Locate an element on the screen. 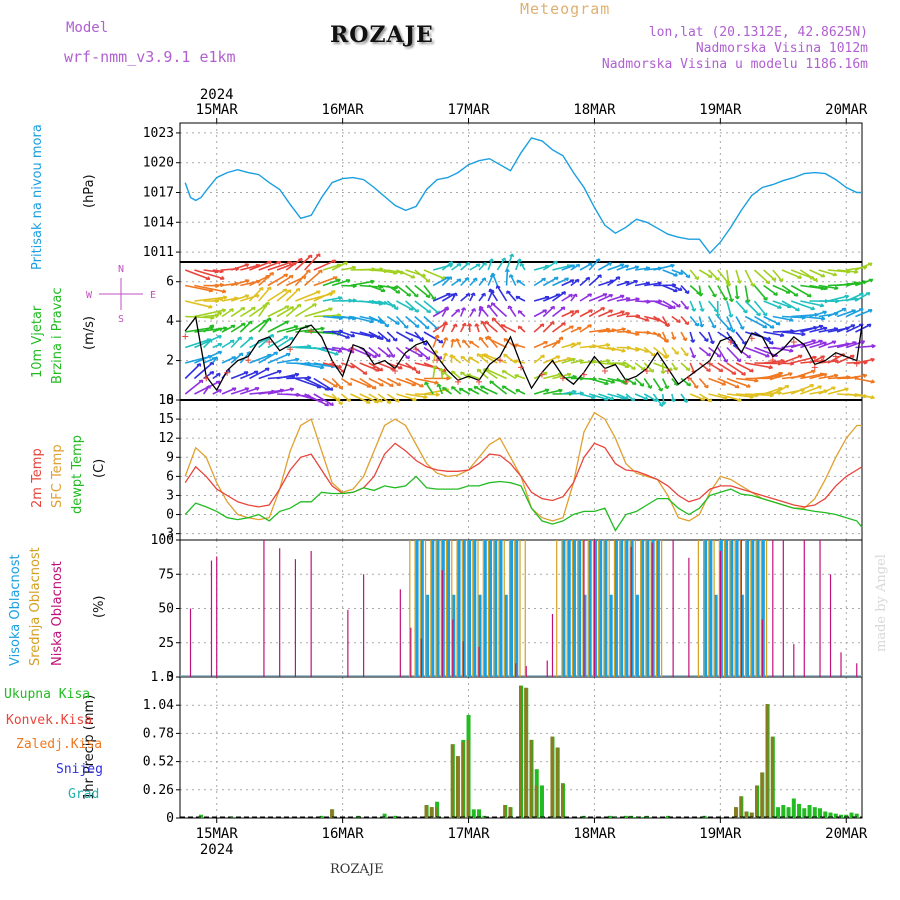 This screenshot has width=900, height=900. model-altitude: Nadmorska Visina u modelu 1186.16m is located at coordinates (734, 64).